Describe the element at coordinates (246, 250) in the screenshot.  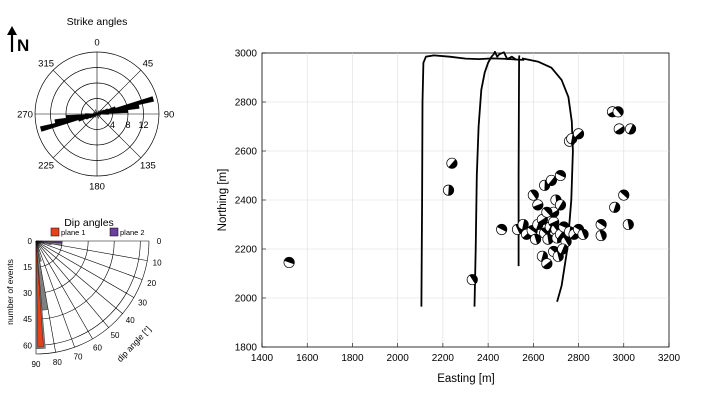
I see `map-ytick-label: 2200` at that location.